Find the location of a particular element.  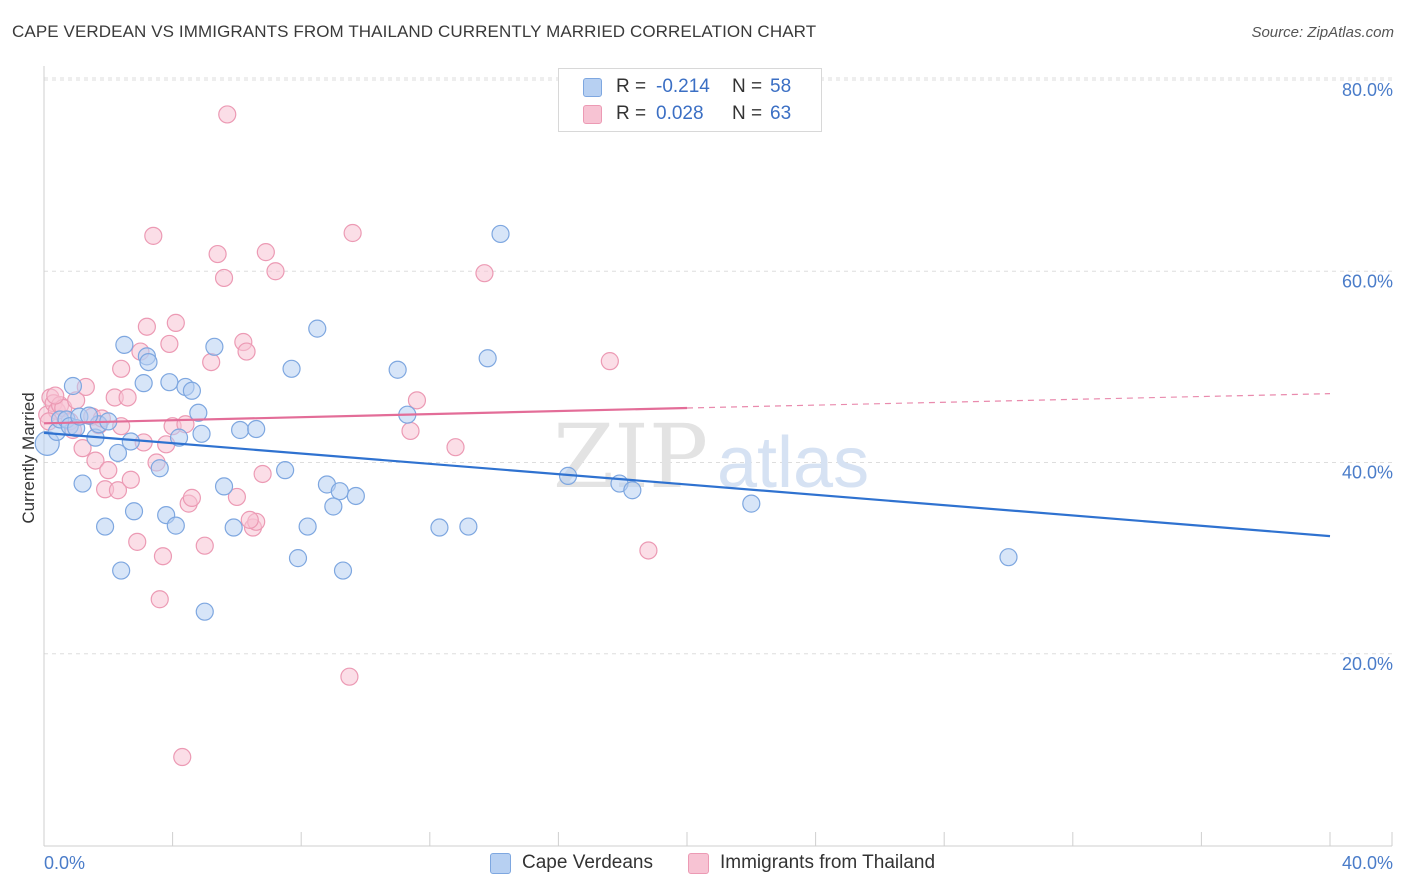

series-legend: Cape Verdeans Immigrants from Thailand is located at coordinates (703, 865).